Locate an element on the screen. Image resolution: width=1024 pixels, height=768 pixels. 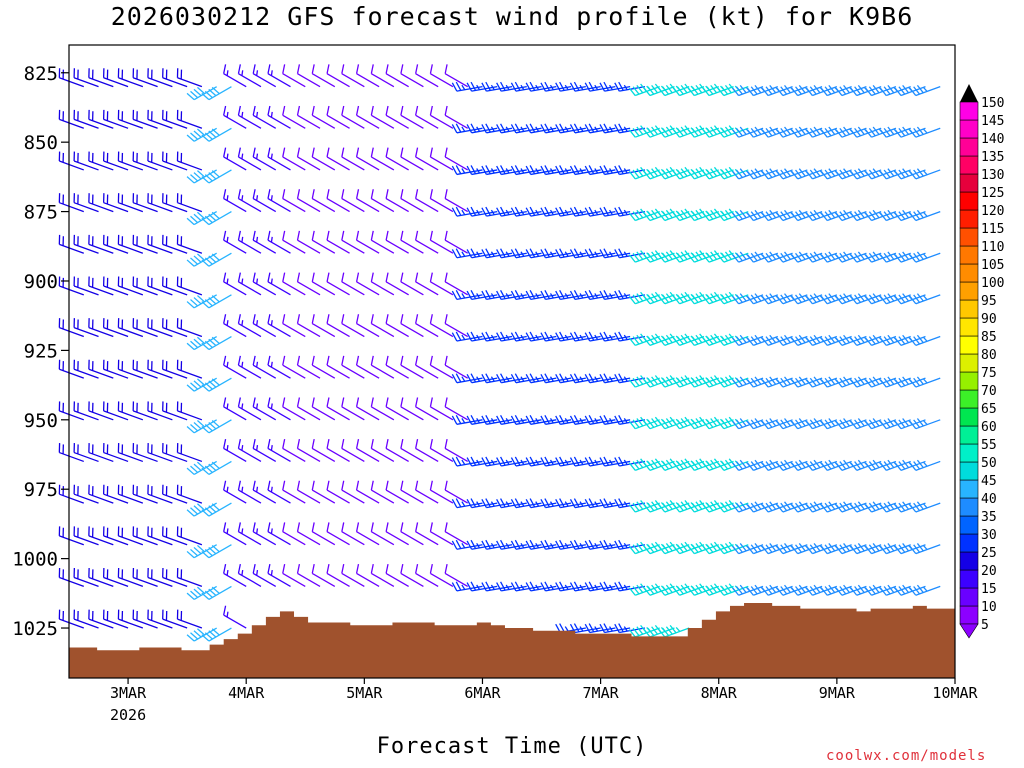
colorbar-label: 25 is located at coordinates (989, 553).